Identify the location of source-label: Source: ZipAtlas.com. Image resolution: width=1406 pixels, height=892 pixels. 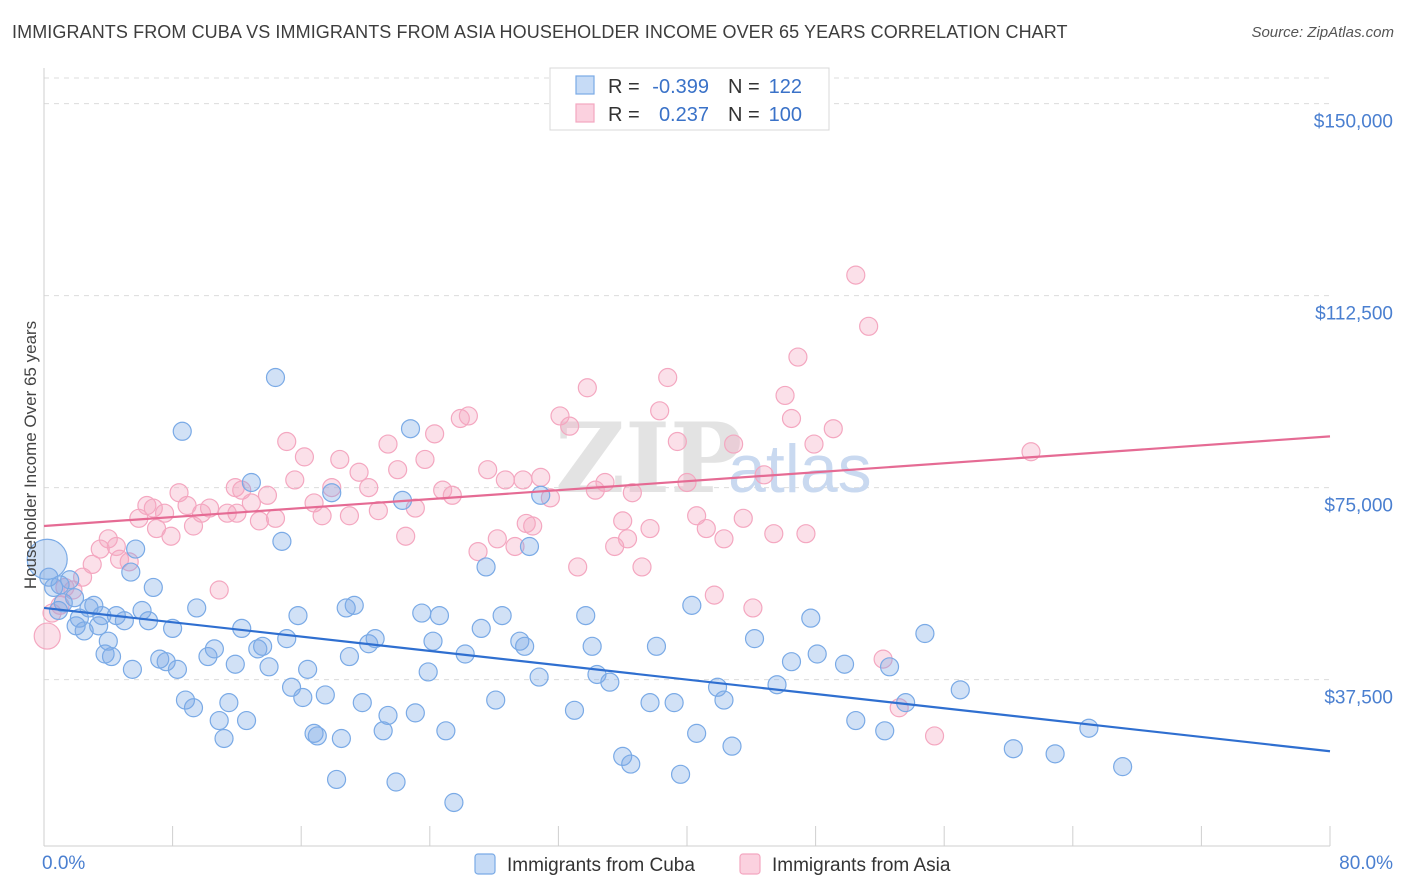
(1322, 32).